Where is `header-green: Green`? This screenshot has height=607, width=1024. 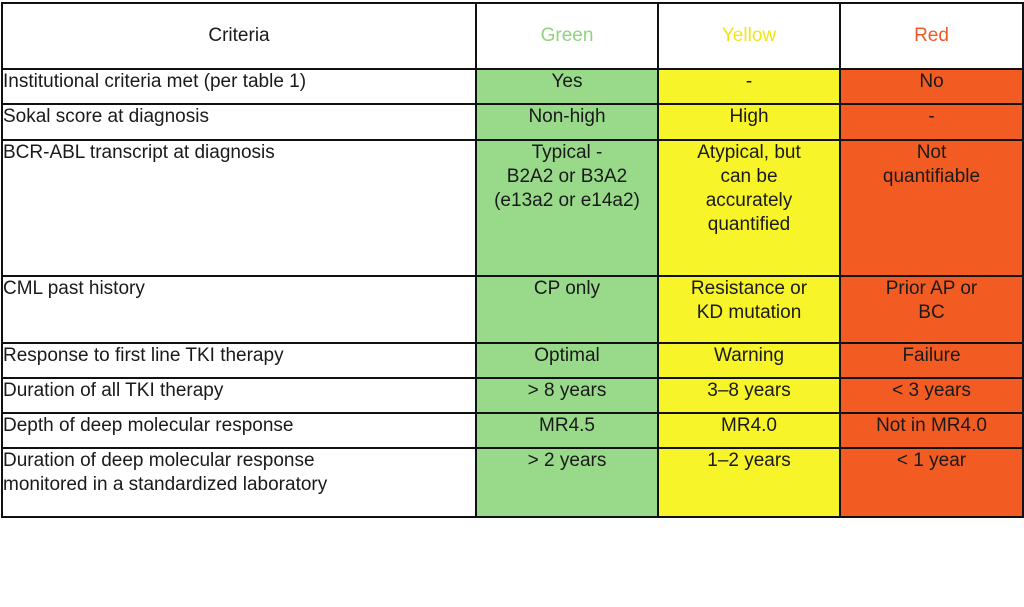
header-green: Green is located at coordinates (567, 36).